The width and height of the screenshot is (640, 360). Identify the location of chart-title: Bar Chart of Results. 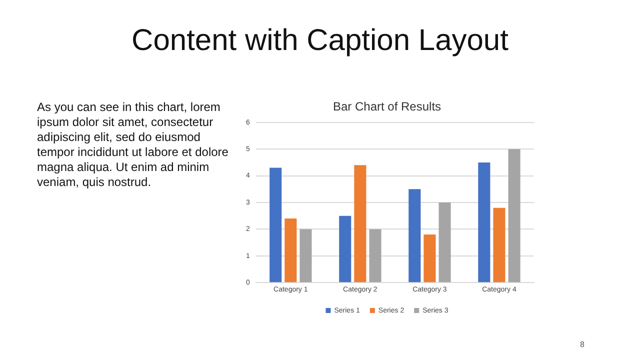
(387, 107).